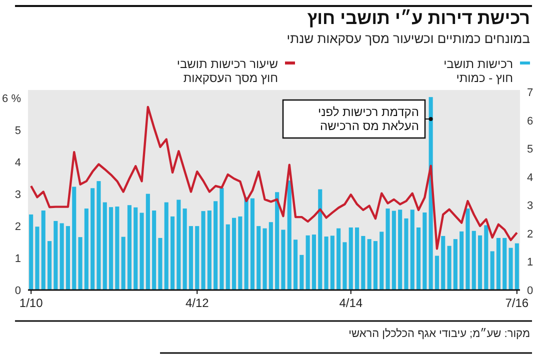 This screenshot has width=547, height=358. What do you see at coordinates (530, 262) in the screenshot?
I see `y2-tick-label: 1` at bounding box center [530, 262].